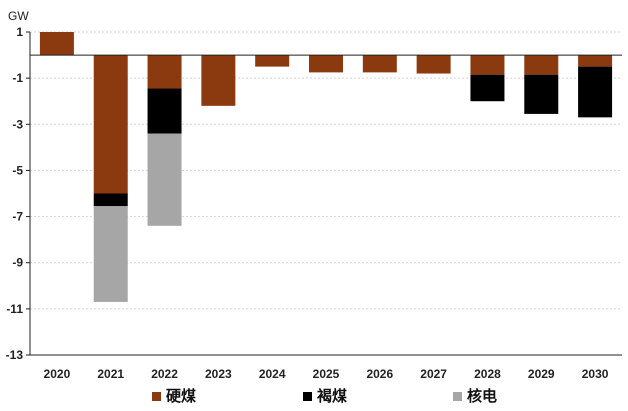 This screenshot has height=411, width=628. Describe the element at coordinates (218, 80) in the screenshot. I see `bar-硬煤-2023` at that location.